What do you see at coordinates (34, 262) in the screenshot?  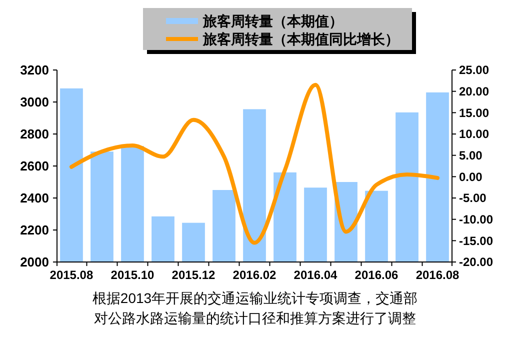 I see `y-tick-label: 2000` at bounding box center [34, 262].